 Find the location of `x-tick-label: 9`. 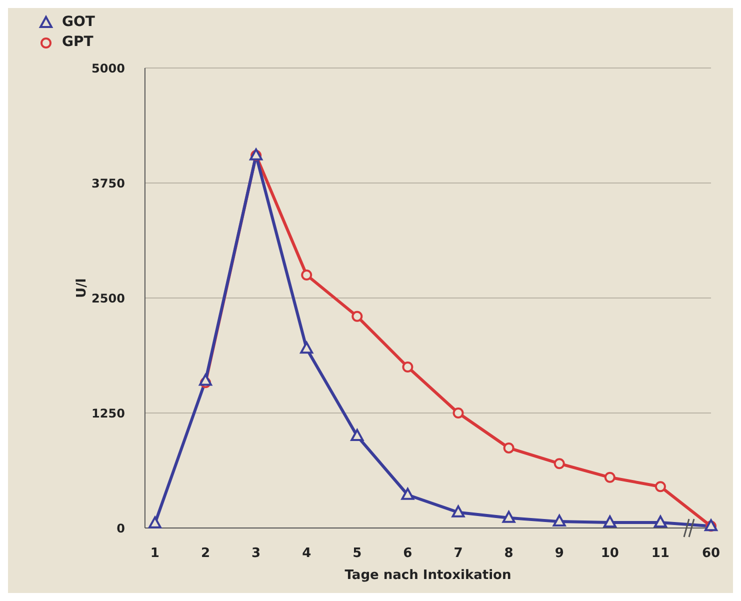

x-tick-label: 9 is located at coordinates (559, 554).